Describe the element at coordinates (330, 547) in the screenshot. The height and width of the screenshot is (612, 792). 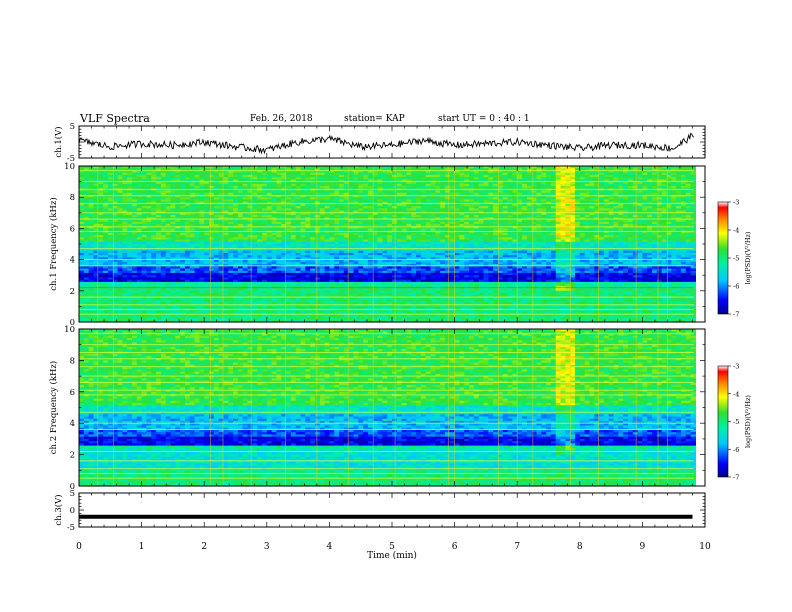
I see `x-tick-label: 4` at that location.